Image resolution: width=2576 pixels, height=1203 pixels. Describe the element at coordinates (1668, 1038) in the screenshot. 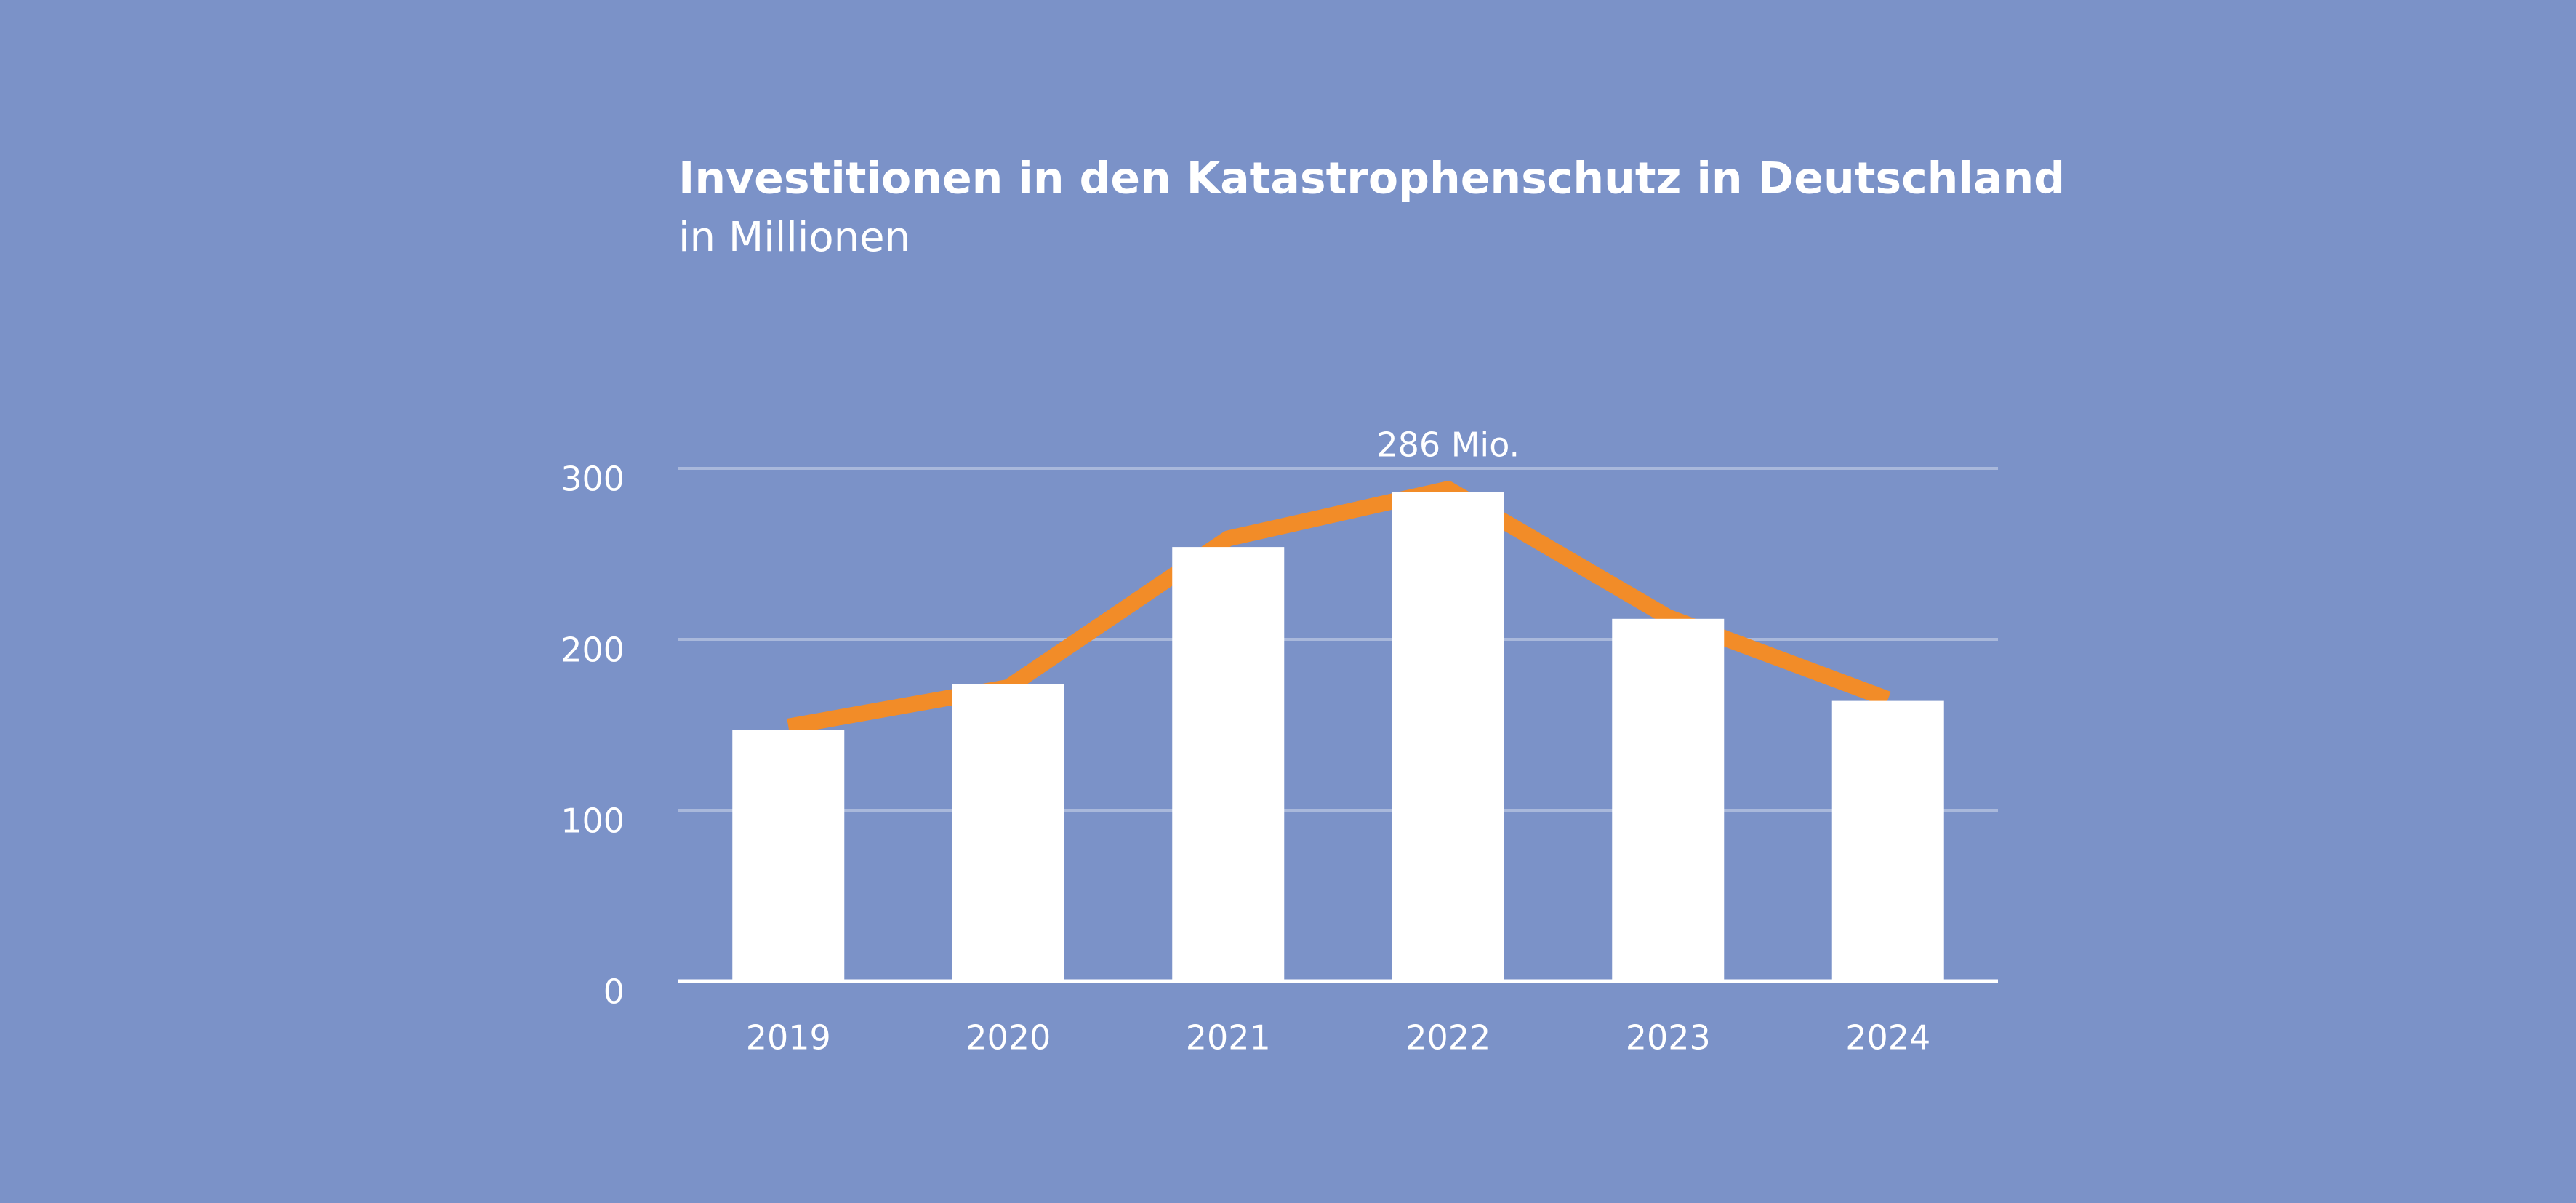

I see `x-tick-label: 2023` at that location.